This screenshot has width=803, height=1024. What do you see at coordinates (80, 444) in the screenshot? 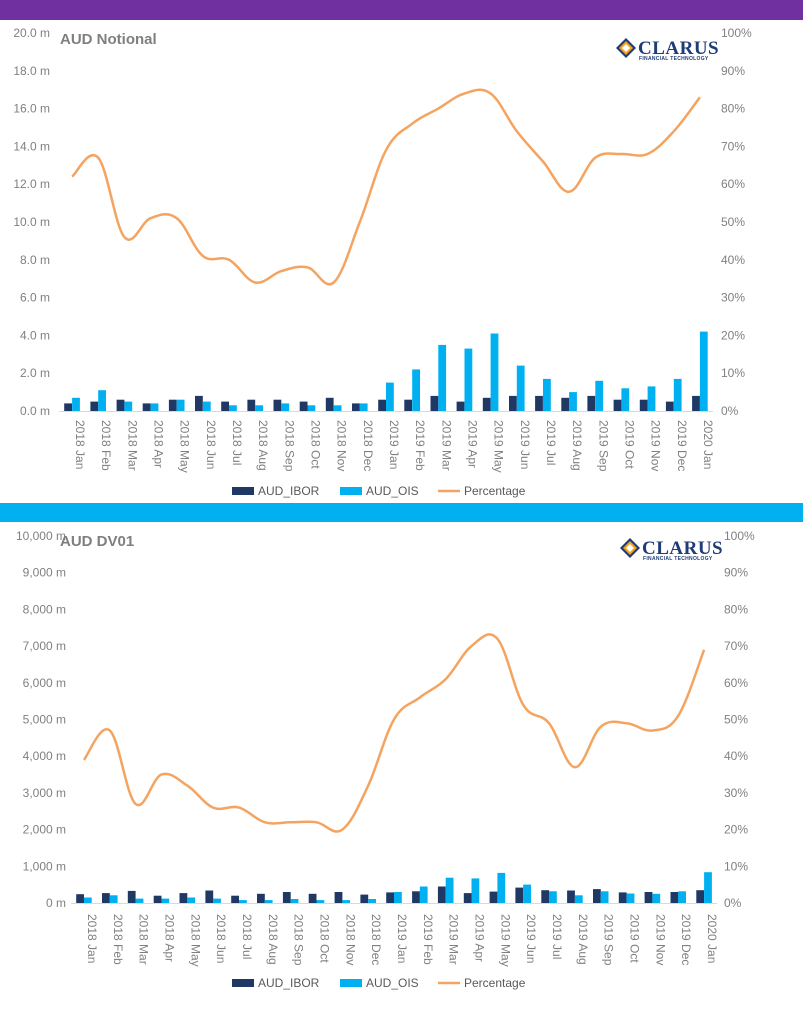
I see `x-tick-label: 2018 Jan` at bounding box center [80, 444].